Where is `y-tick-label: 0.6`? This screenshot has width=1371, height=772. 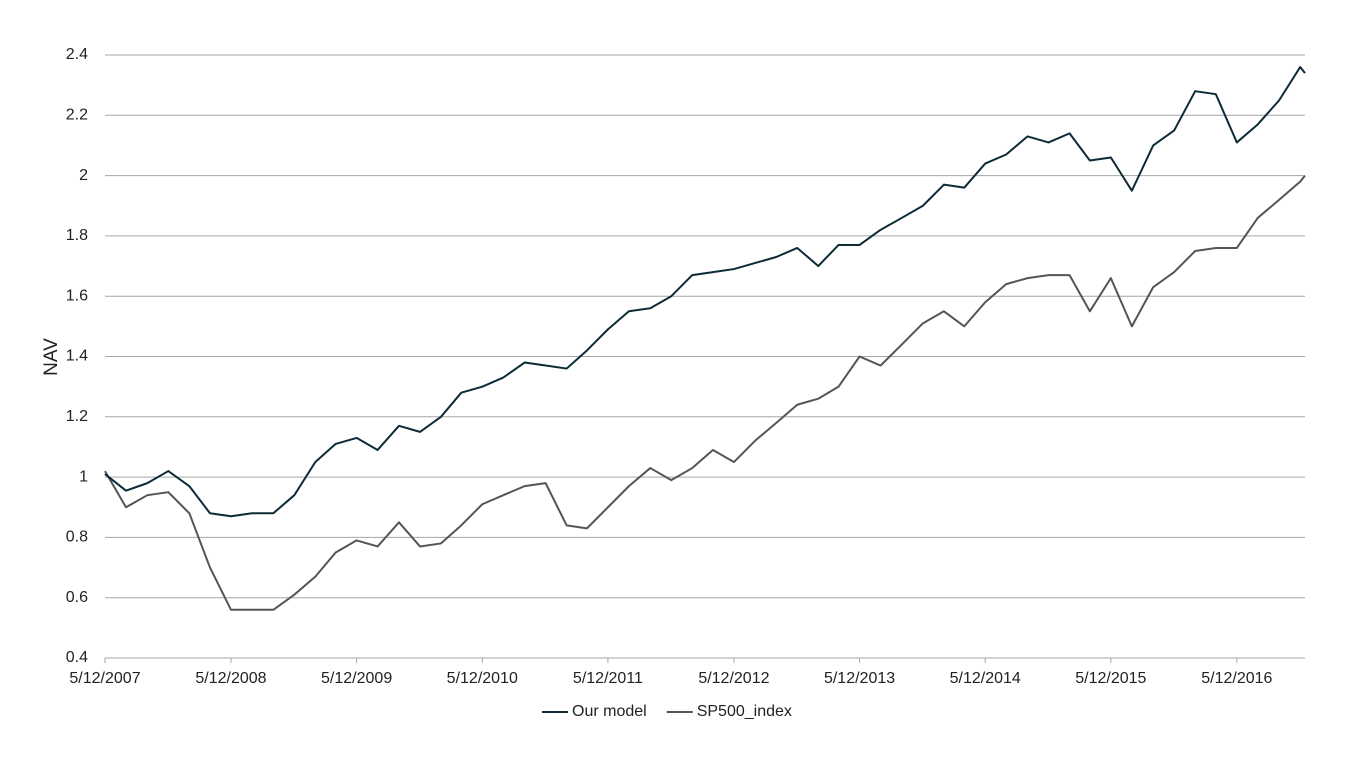
y-tick-label: 0.6 is located at coordinates (77, 597).